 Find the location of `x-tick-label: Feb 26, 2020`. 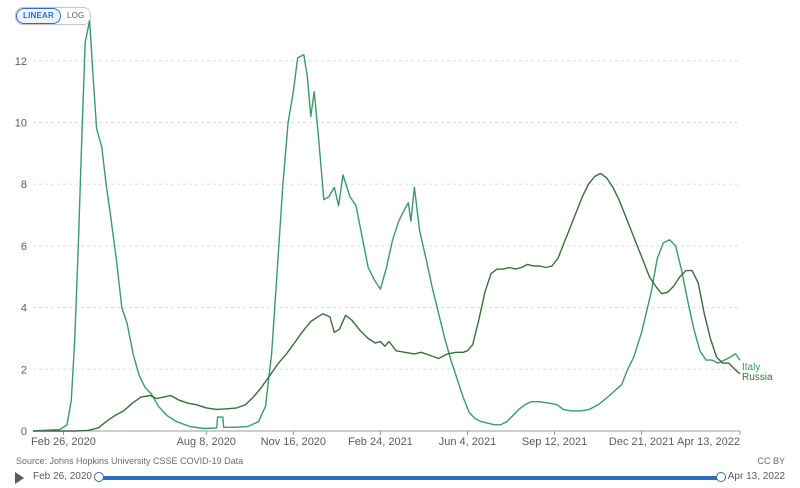

x-tick-label: Feb 26, 2020 is located at coordinates (63, 442).